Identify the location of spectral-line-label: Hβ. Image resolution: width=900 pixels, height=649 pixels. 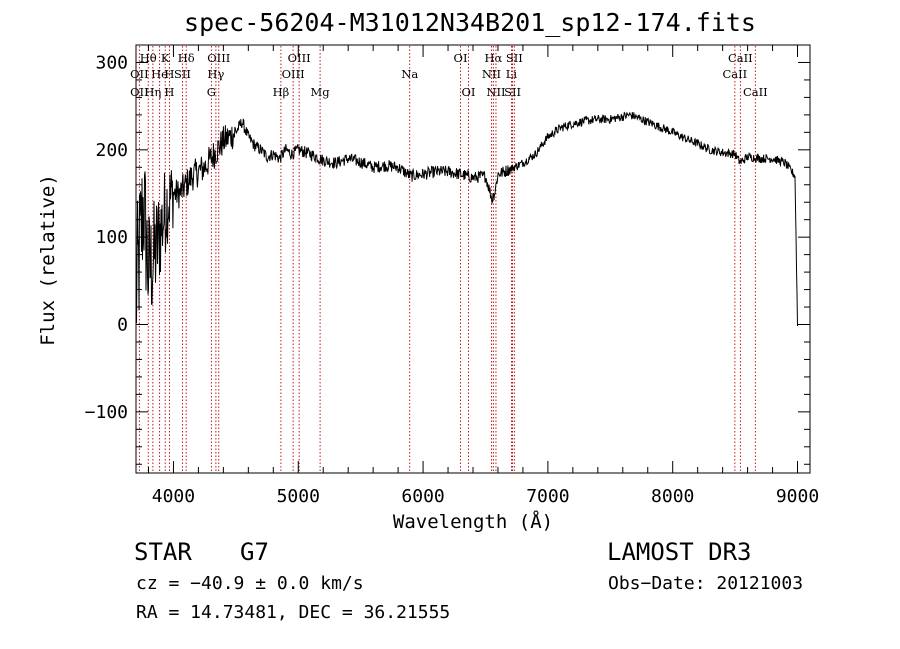
(281, 92).